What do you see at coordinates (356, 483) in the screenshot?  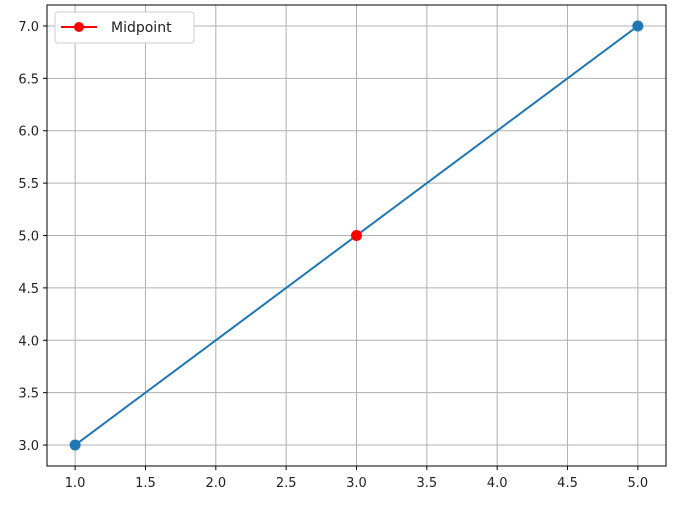 I see `x-tick-label: 3.0` at bounding box center [356, 483].